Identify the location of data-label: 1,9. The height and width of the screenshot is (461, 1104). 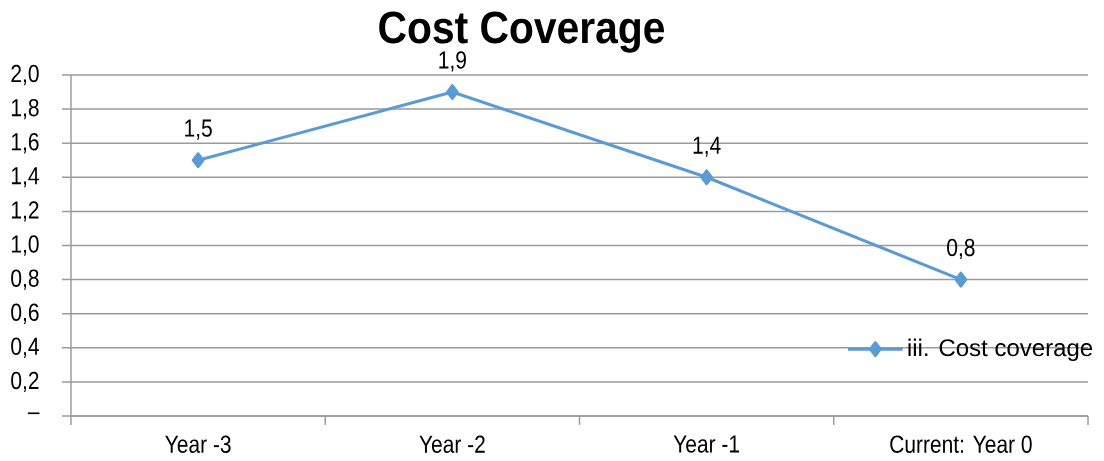
(452, 61).